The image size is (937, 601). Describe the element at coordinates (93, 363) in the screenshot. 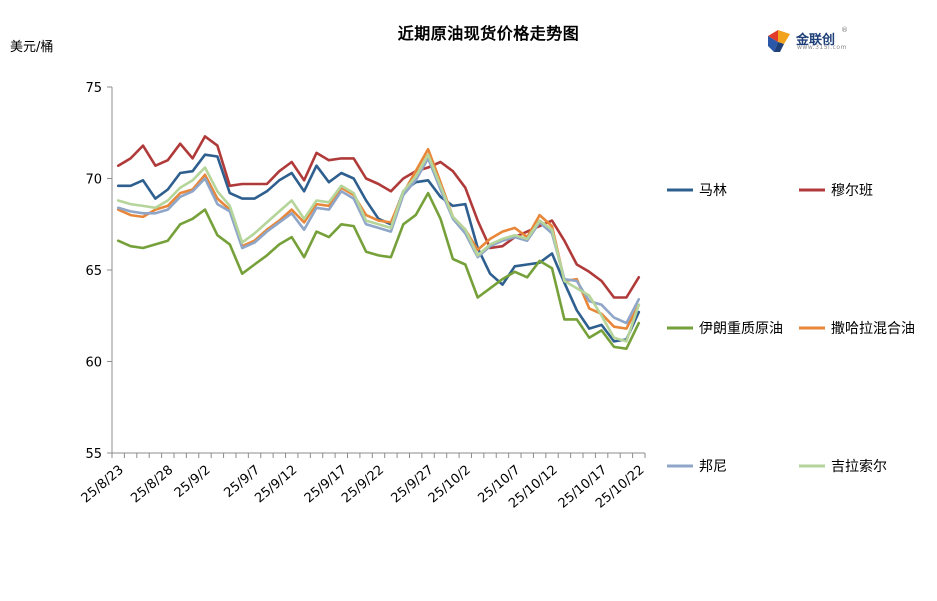

I see `y-tick-label: 60` at that location.